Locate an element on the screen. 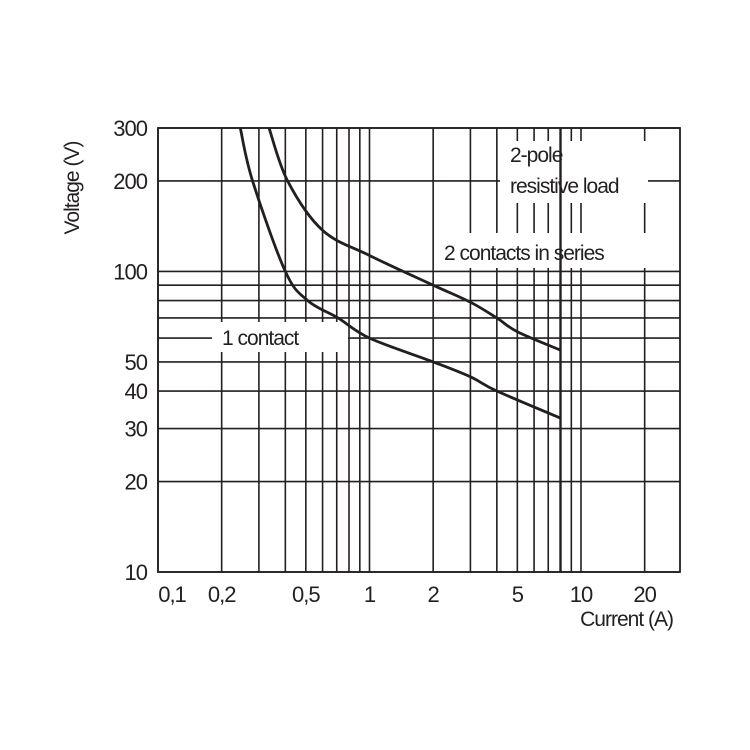 The image size is (750, 750). x-tick-label: 10 is located at coordinates (581, 594).